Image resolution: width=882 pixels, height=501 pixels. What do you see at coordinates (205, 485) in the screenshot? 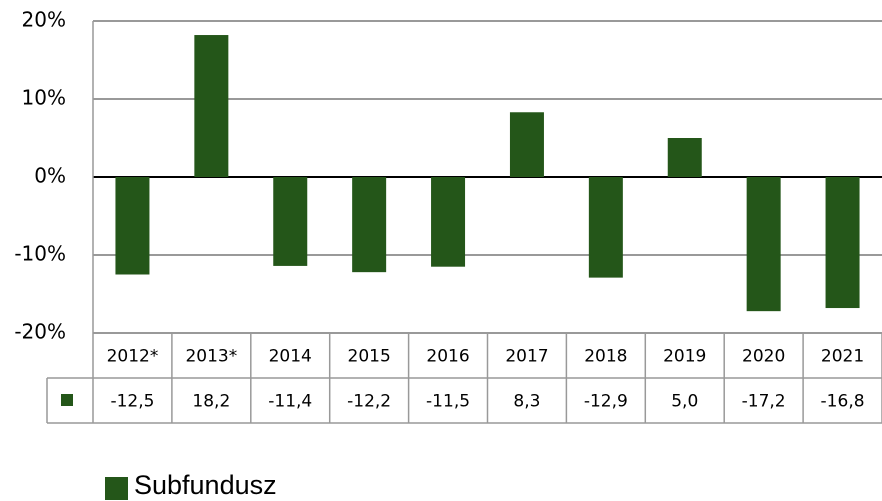
I see `legend-label: Subfundusz` at bounding box center [205, 485].